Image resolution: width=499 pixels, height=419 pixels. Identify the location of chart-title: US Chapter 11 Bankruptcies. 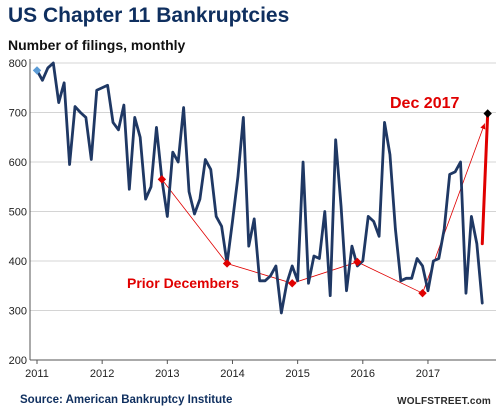
(149, 15).